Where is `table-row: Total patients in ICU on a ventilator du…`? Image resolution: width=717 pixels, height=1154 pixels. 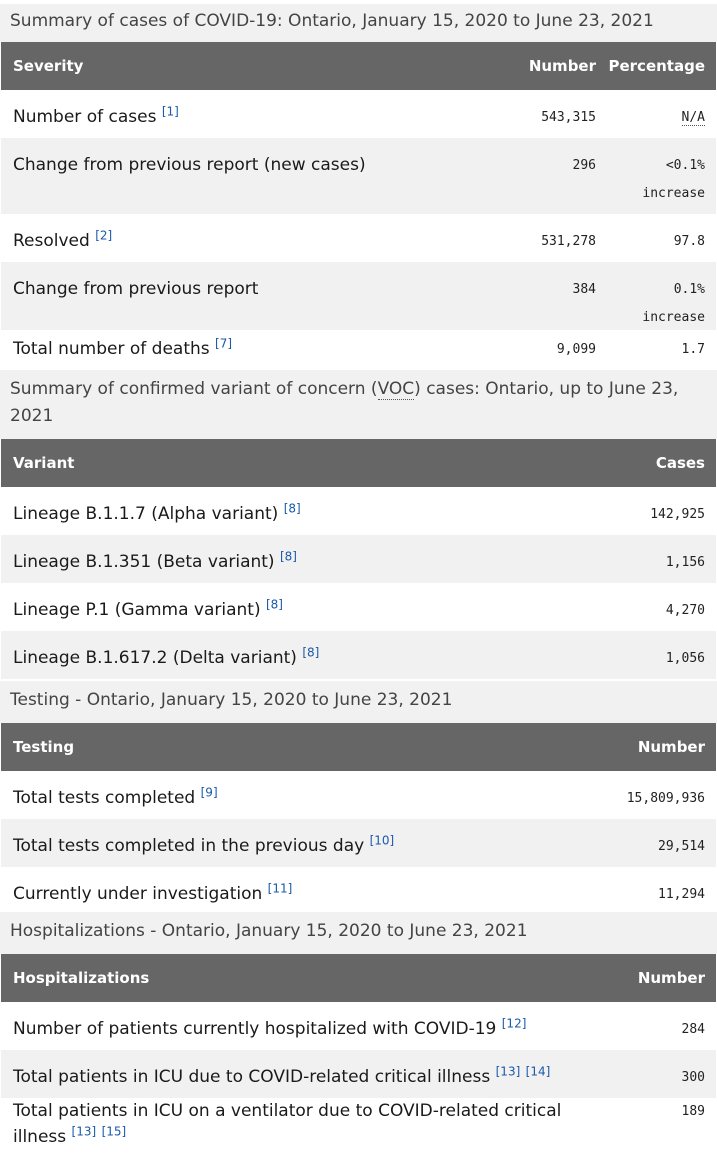 table-row: Total patients in ICU on a ventilator du… is located at coordinates (358, 1126).